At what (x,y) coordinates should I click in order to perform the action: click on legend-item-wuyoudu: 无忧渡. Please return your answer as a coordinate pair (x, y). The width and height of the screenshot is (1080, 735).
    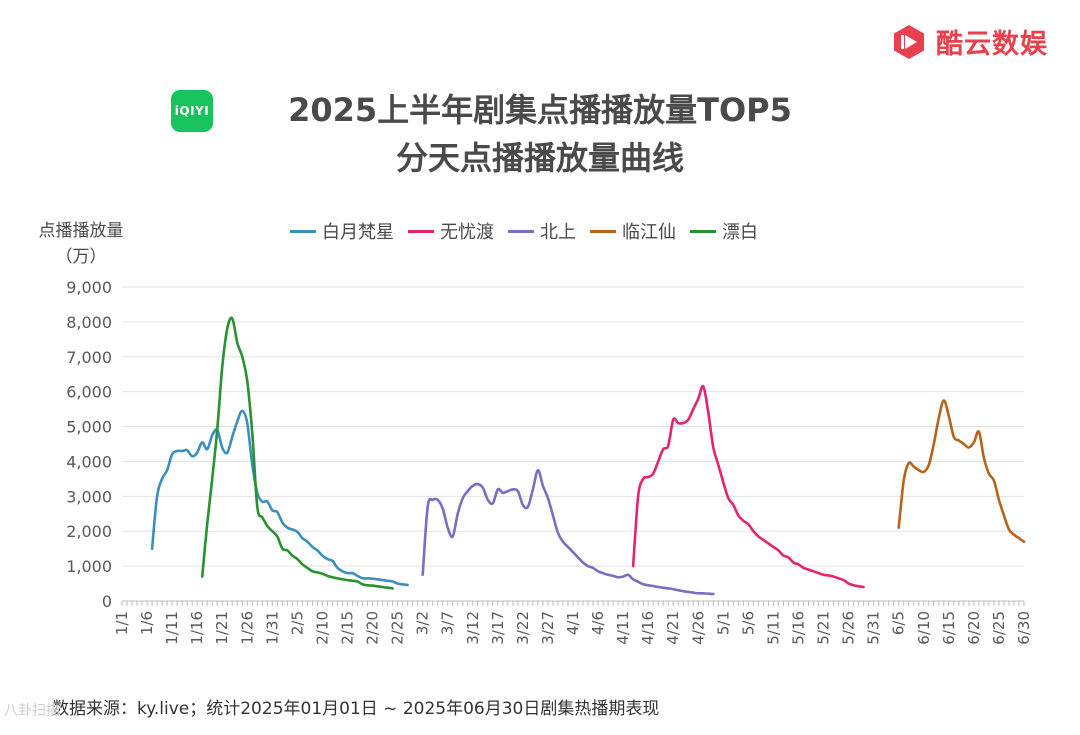
    Looking at the image, I should click on (451, 231).